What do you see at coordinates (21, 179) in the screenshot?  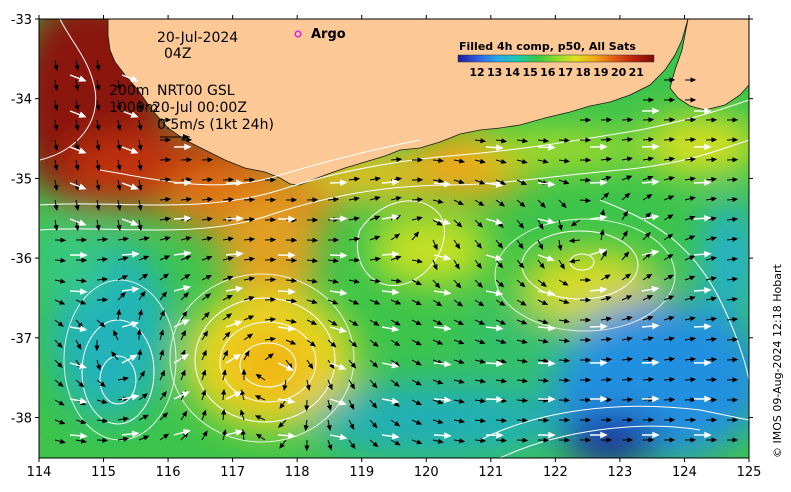 I see `lat-tick-label: -35` at bounding box center [21, 179].